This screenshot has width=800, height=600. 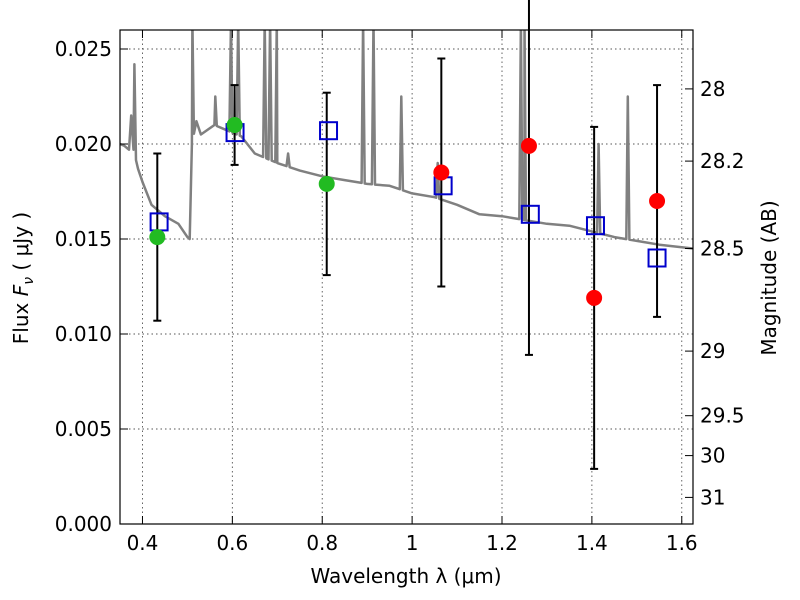 What do you see at coordinates (722, 249) in the screenshot?
I see `y2-tick-label: 28.5` at bounding box center [722, 249].